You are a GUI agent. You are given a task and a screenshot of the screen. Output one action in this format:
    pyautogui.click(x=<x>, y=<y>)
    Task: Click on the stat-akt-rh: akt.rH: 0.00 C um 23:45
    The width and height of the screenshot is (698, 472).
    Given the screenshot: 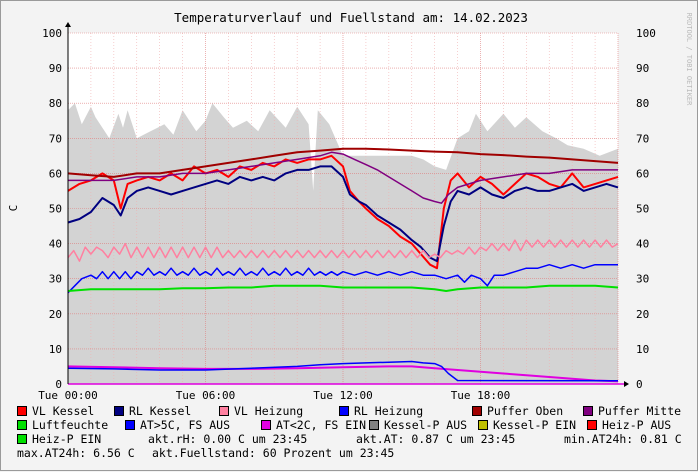 What is the action you would take?
    pyautogui.click(x=228, y=439)
    